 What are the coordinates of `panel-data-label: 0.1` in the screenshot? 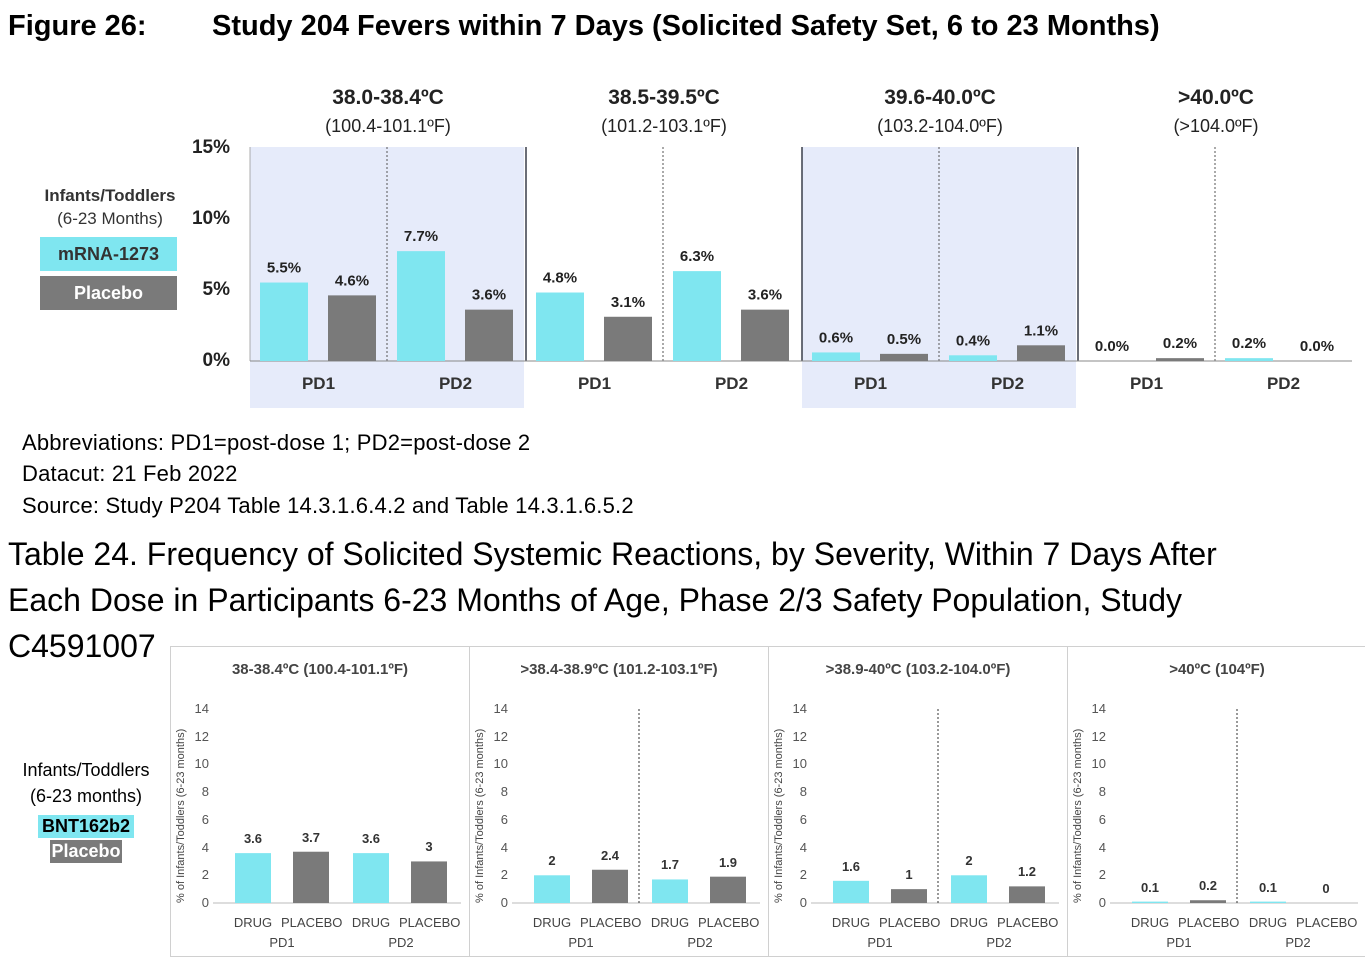 It's located at (1268, 887).